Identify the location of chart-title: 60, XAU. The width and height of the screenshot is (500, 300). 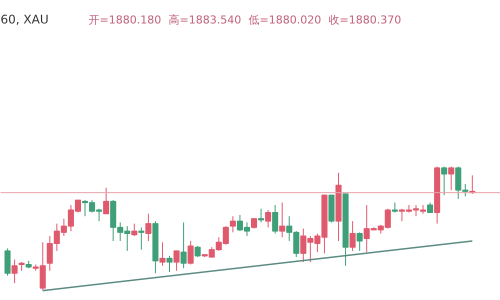
(24, 19).